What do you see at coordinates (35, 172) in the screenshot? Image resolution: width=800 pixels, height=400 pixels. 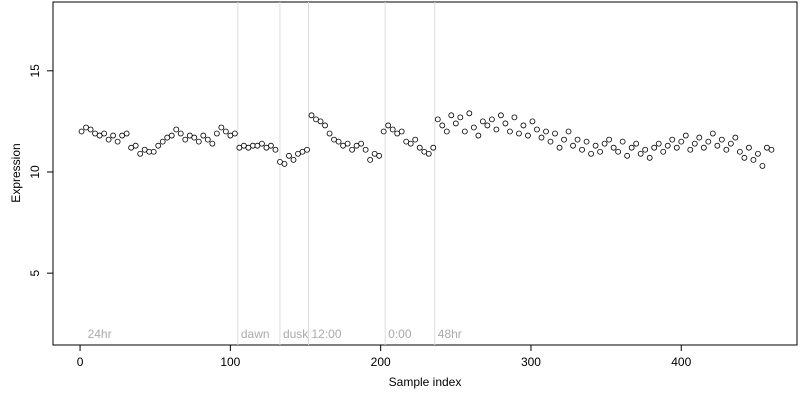 I see `y-tick-label: 10` at bounding box center [35, 172].